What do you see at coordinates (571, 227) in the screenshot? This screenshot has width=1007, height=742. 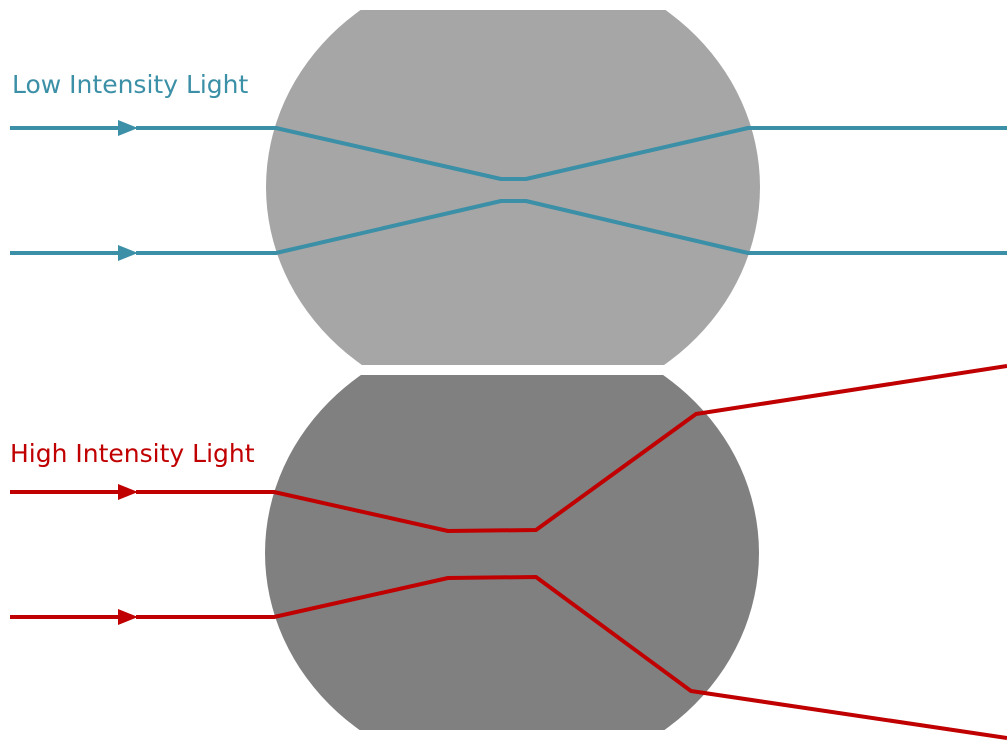 I see `low-ray-lower-path` at bounding box center [571, 227].